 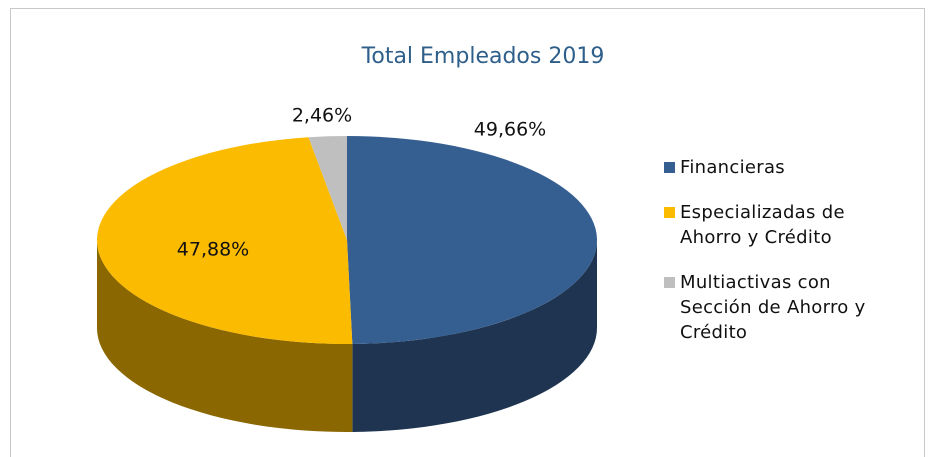 What do you see at coordinates (322, 116) in the screenshot?
I see `data-label: 2,46%` at bounding box center [322, 116].